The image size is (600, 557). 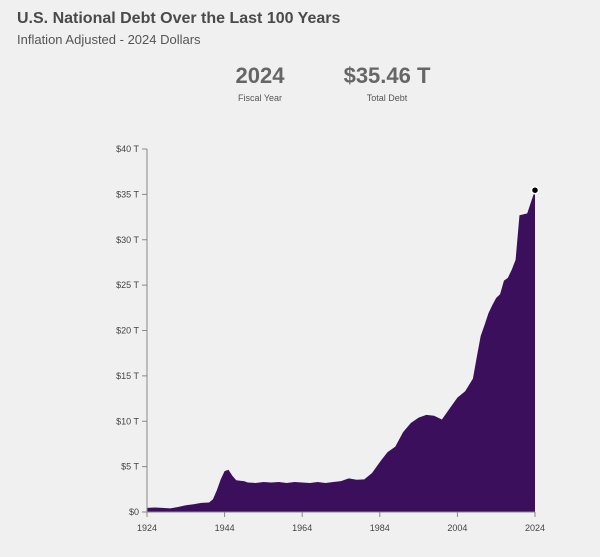 What do you see at coordinates (147, 528) in the screenshot?
I see `x-tick-label: 1924` at bounding box center [147, 528].